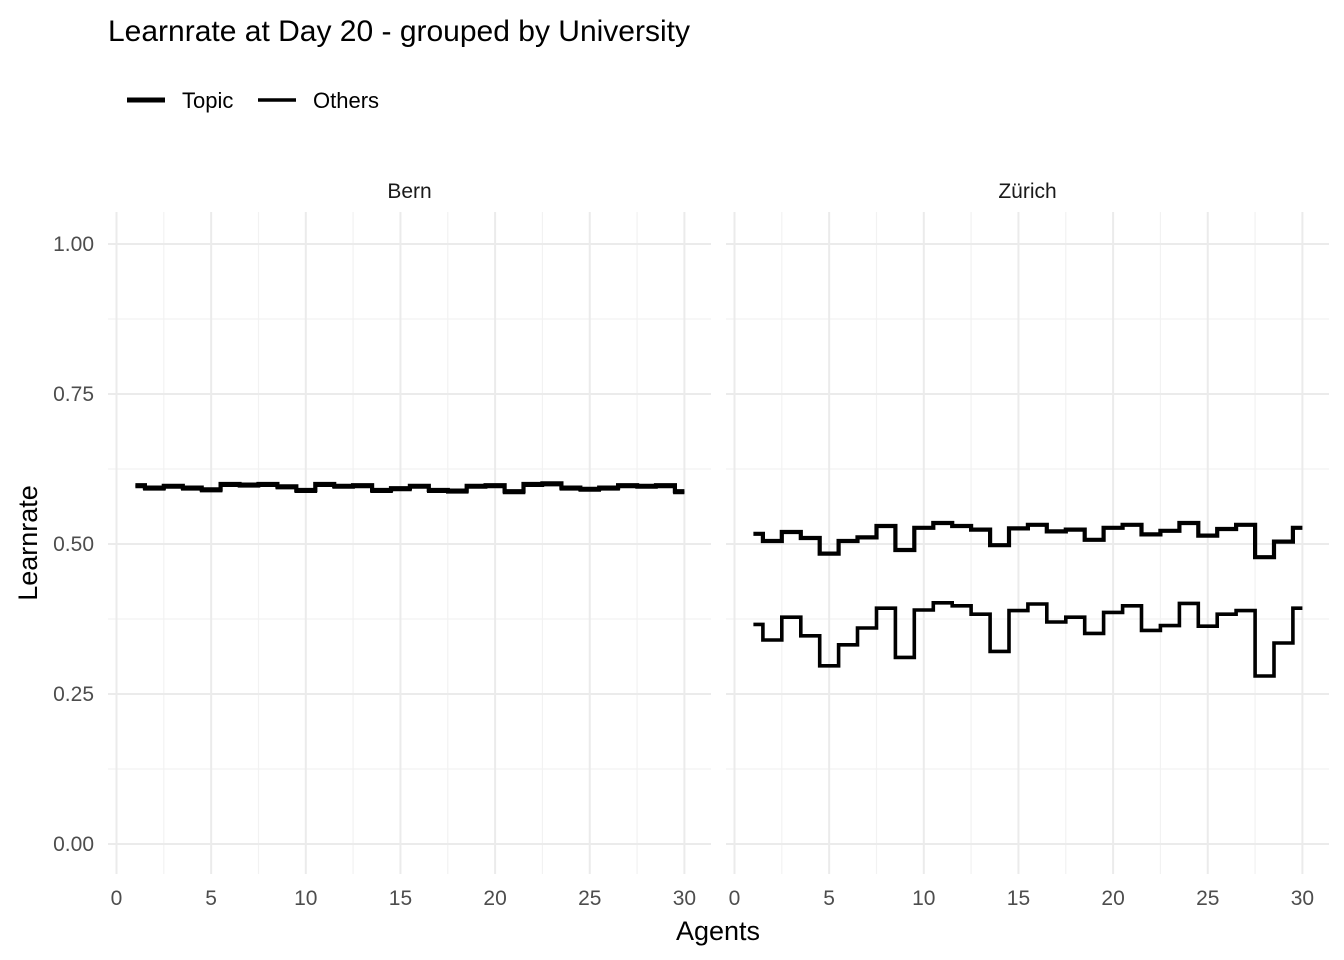 This screenshot has width=1344, height=960. Describe the element at coordinates (73, 244) in the screenshot. I see `y-tick-label: 1.00` at that location.